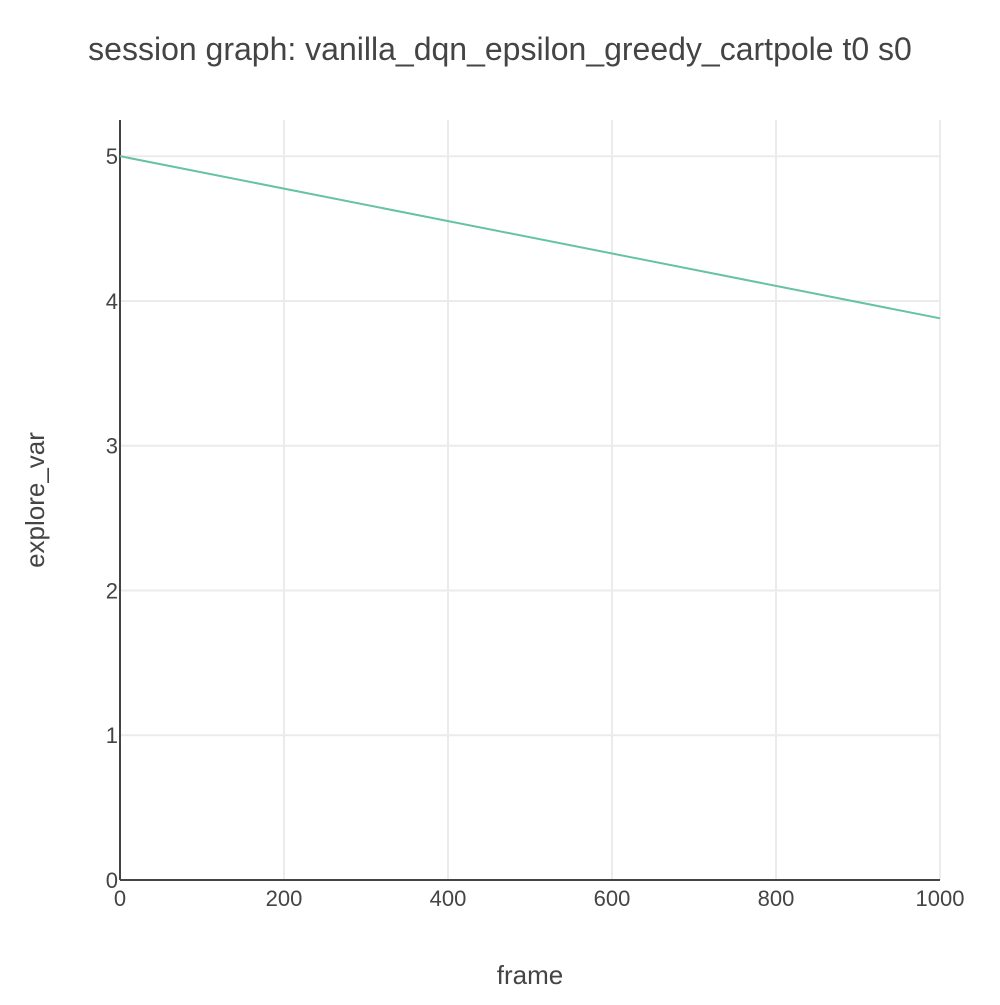 This screenshot has width=1000, height=1005. Describe the element at coordinates (448, 898) in the screenshot. I see `x-tick-label: 400` at that location.